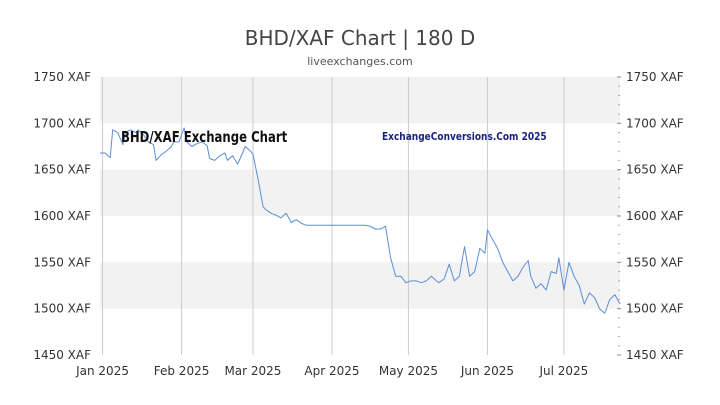 The height and width of the screenshot is (405, 720). What do you see at coordinates (62, 309) in the screenshot?
I see `y-tick-label-left: 1500 XAF` at bounding box center [62, 309].